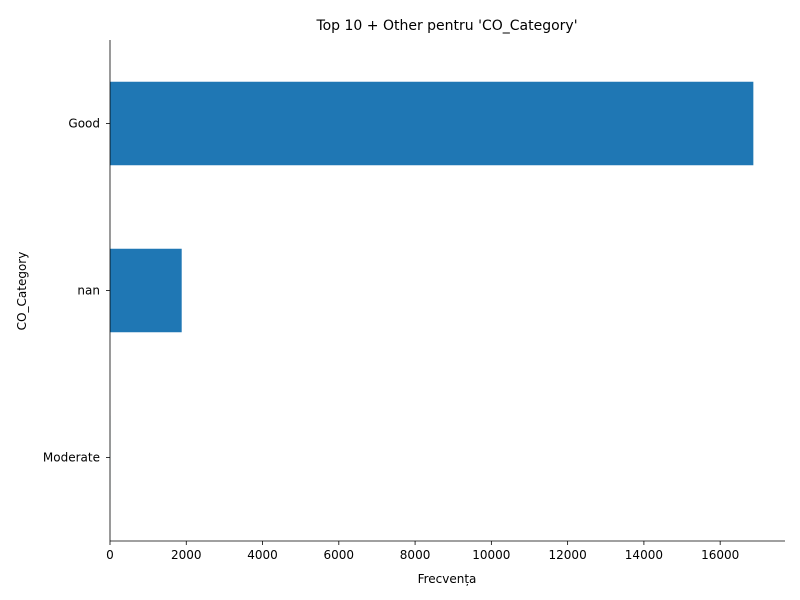  What do you see at coordinates (432, 123) in the screenshot?
I see `bar-good` at bounding box center [432, 123].